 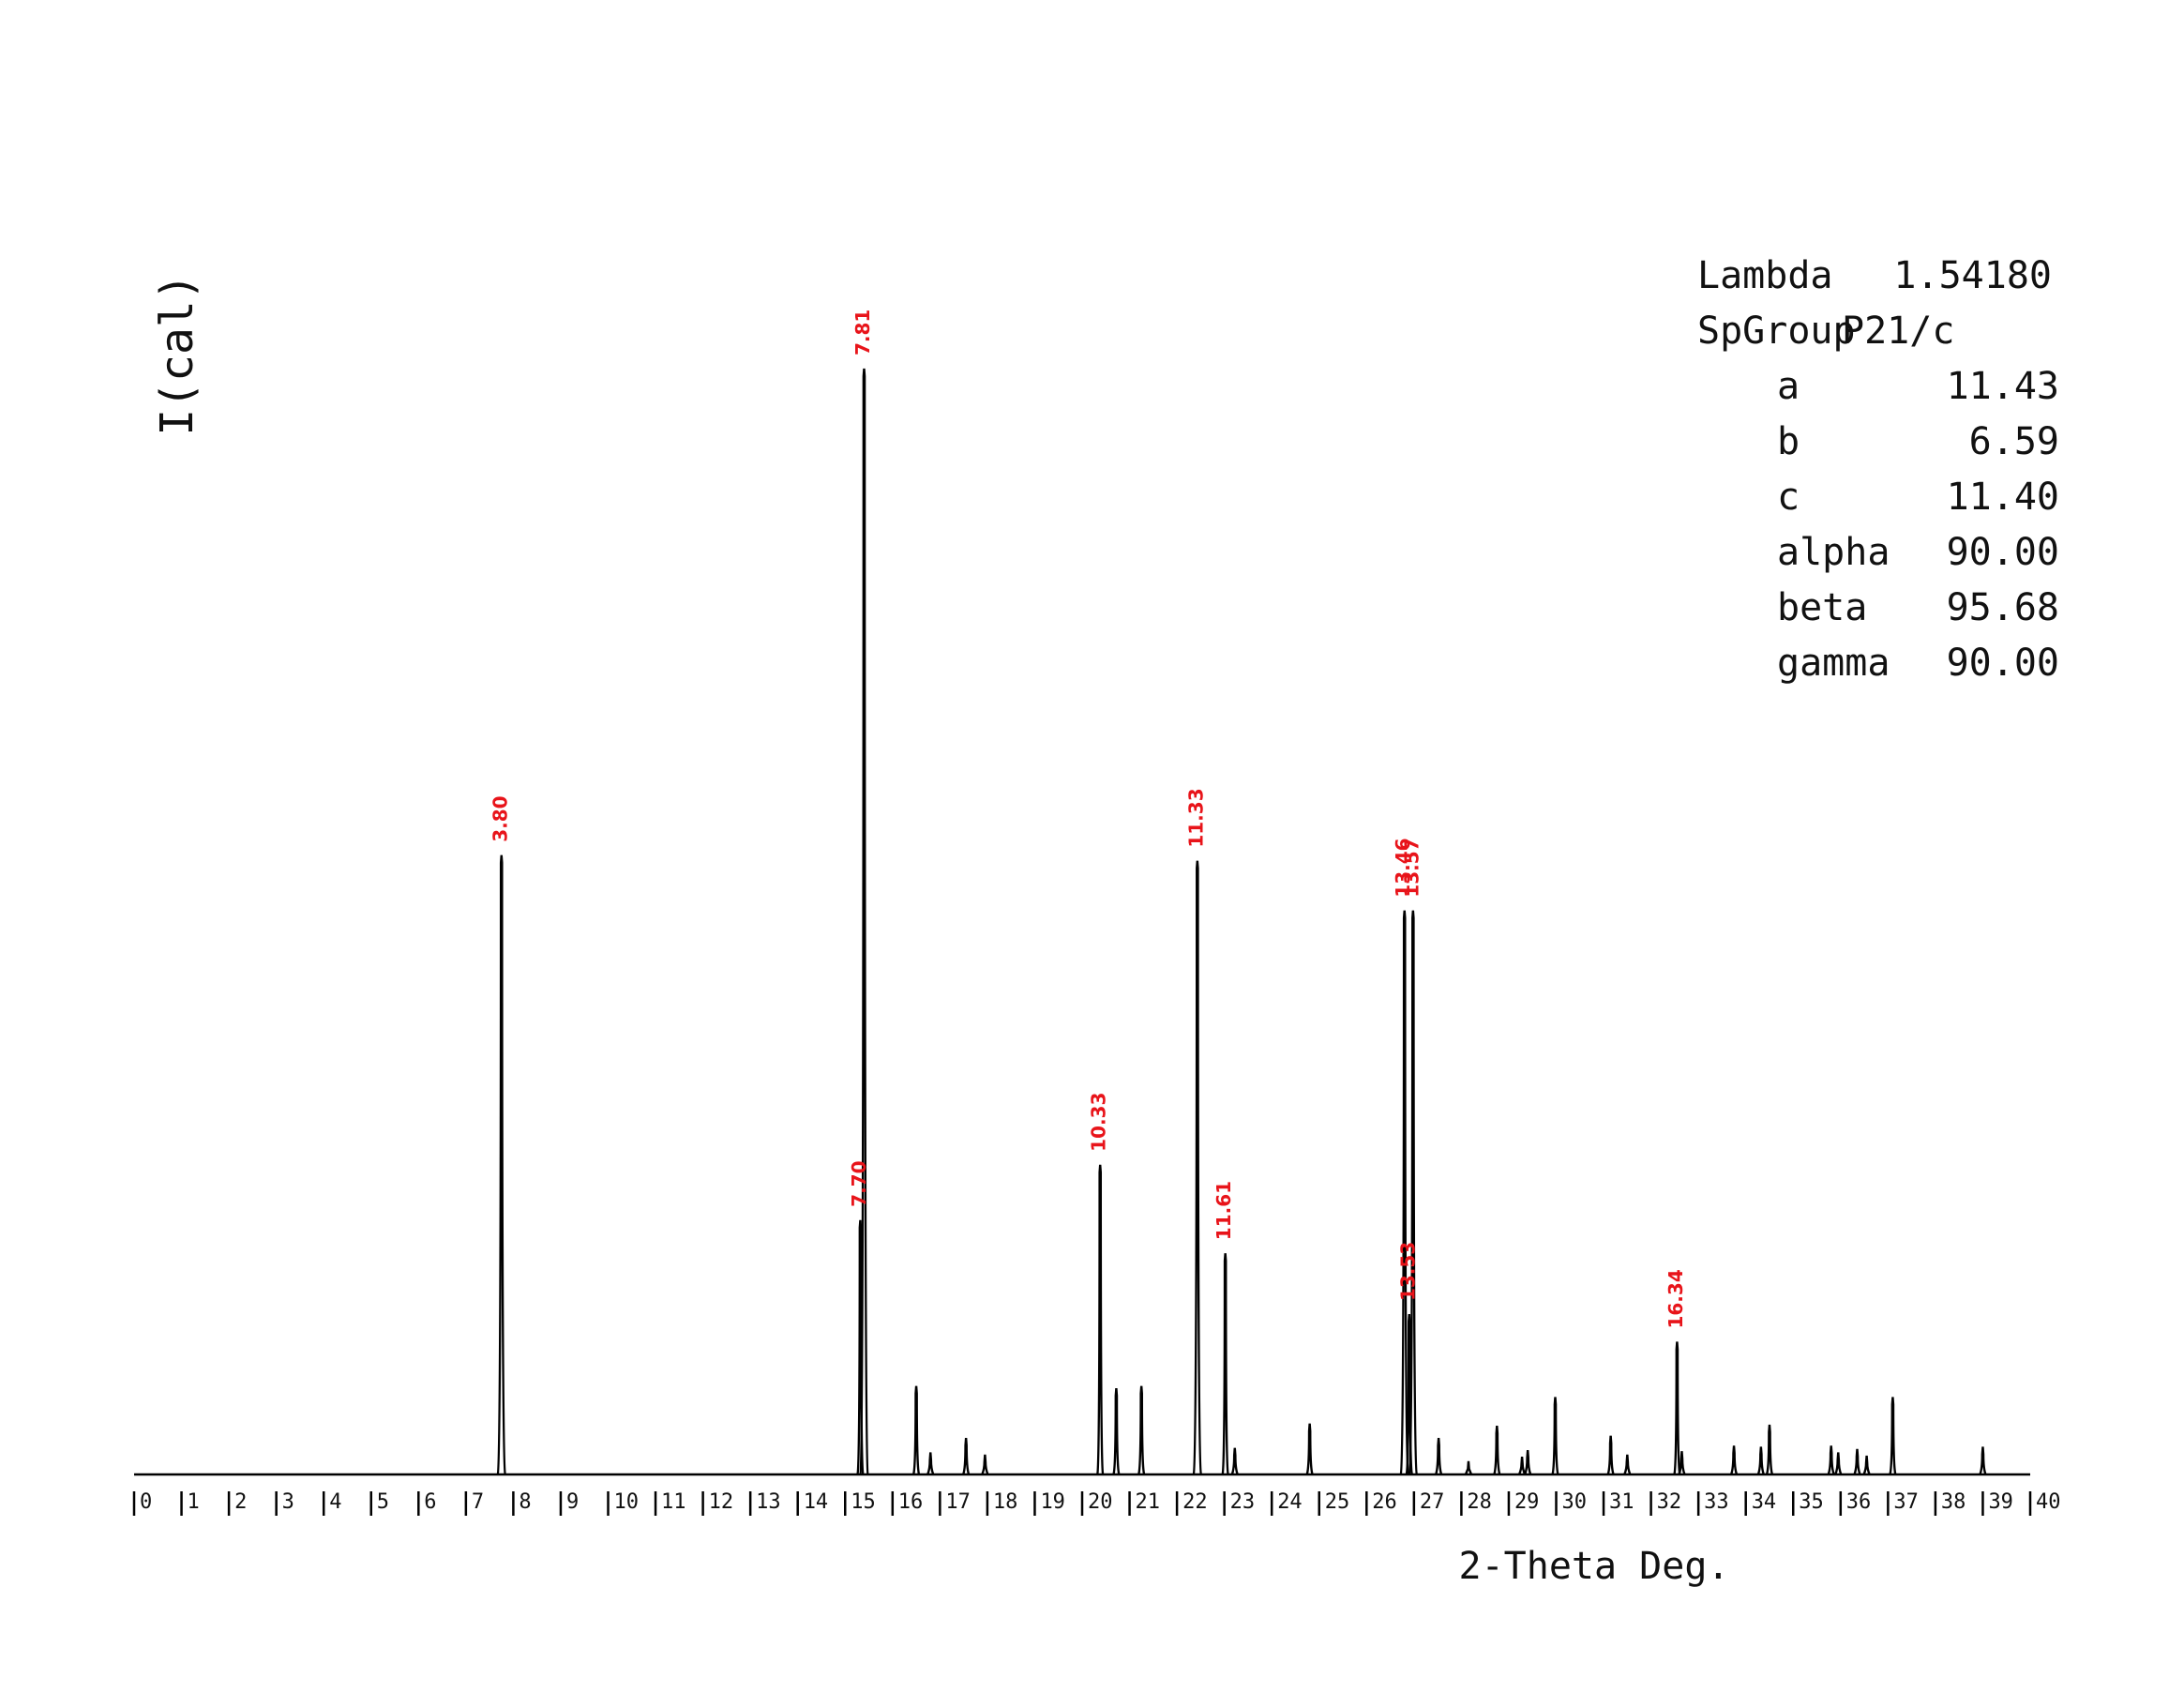 What do you see at coordinates (1898, 331) in the screenshot?
I see `cell-info-value: P21/c` at bounding box center [1898, 331].